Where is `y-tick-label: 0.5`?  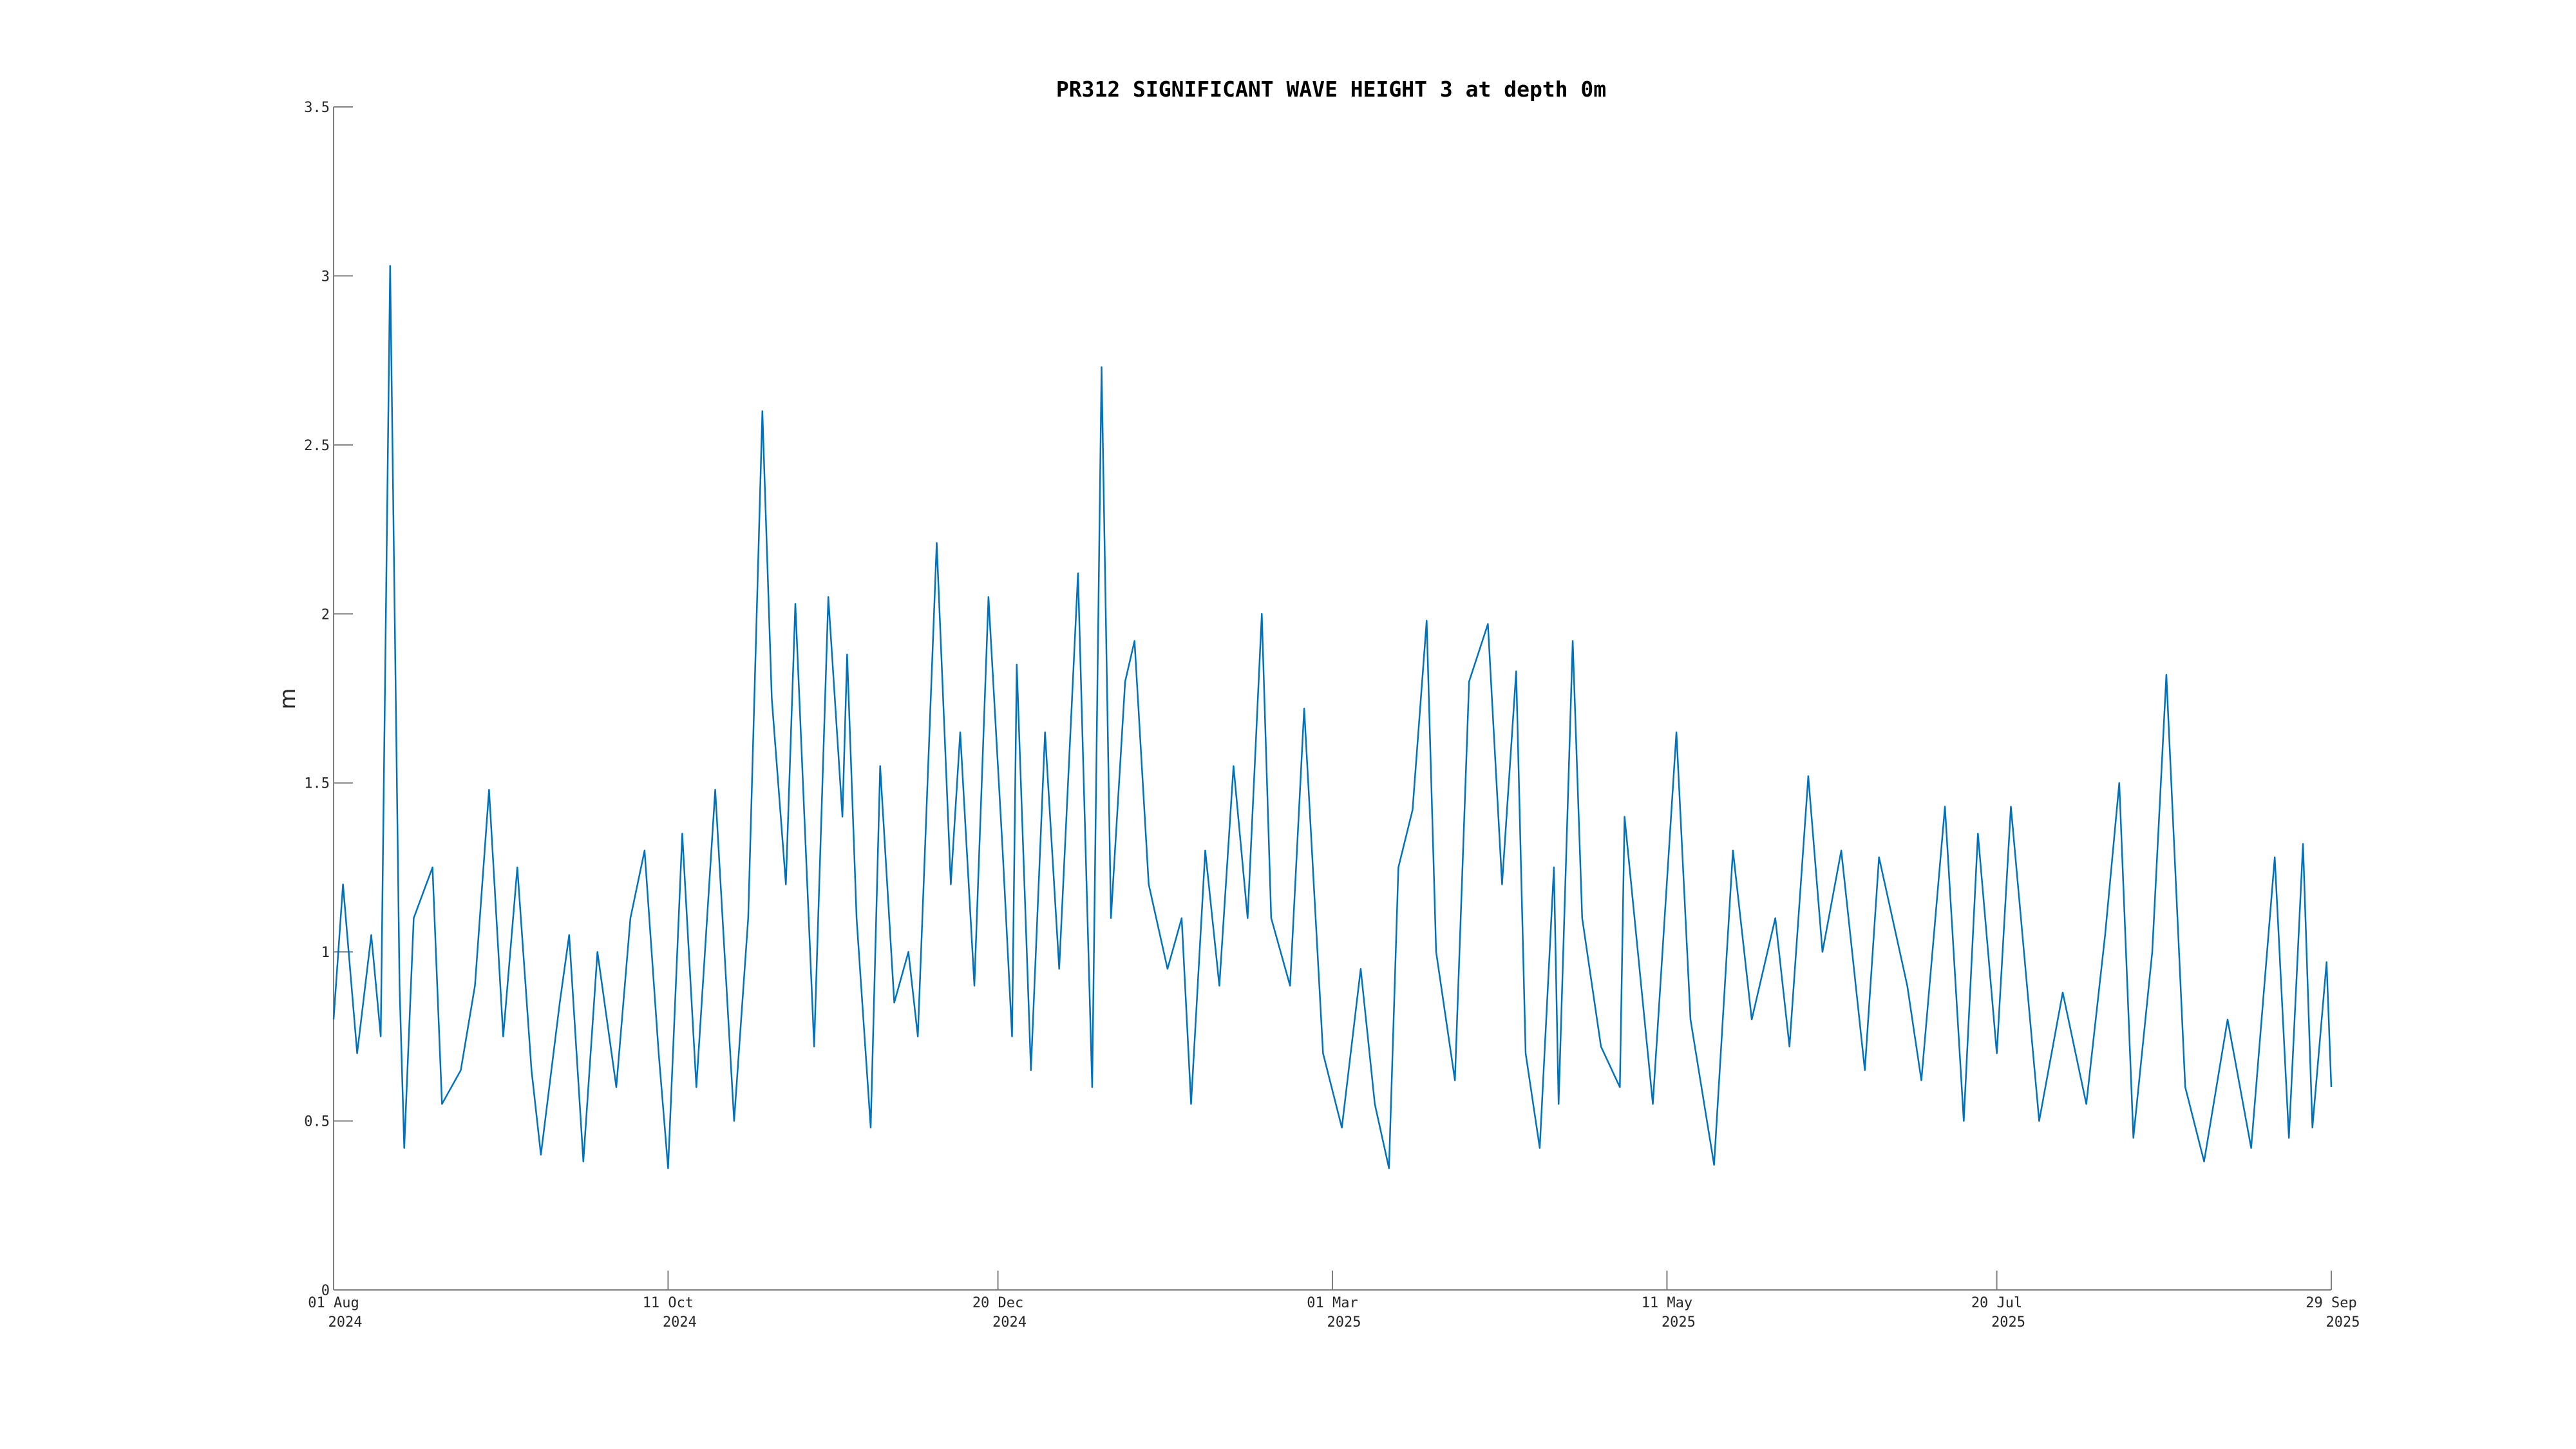 y-tick-label: 0.5 is located at coordinates (317, 1122).